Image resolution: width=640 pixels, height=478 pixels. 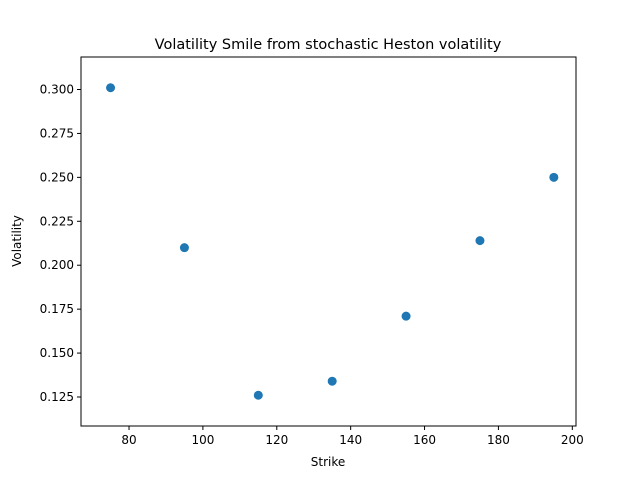 I want to click on x-tick-label: 120, so click(x=276, y=440).